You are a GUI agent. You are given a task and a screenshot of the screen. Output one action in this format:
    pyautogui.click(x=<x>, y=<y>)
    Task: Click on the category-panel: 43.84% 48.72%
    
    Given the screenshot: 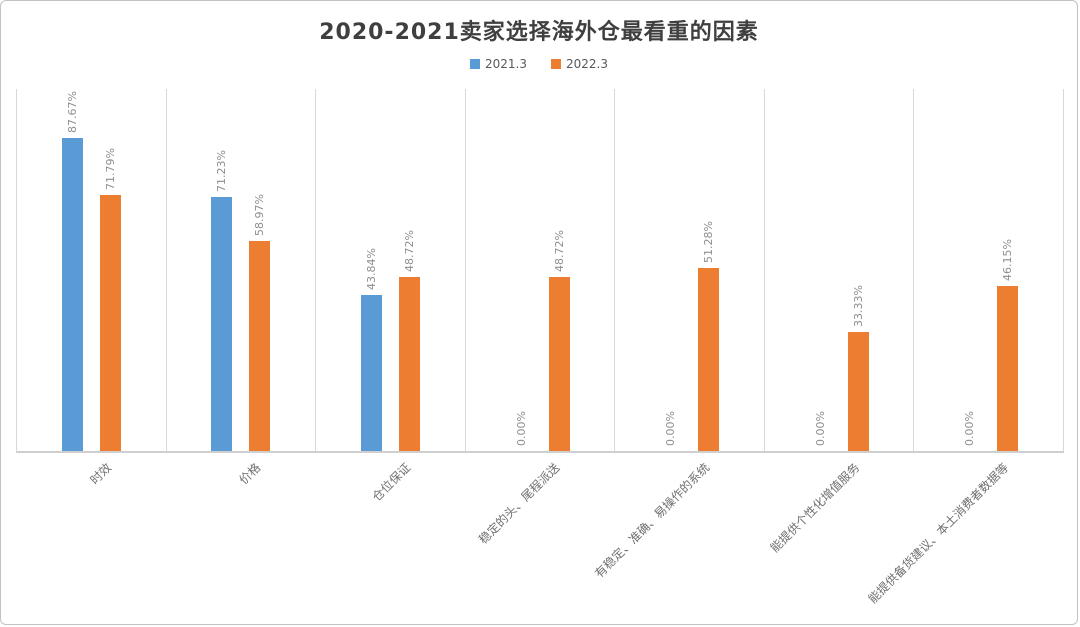 What is the action you would take?
    pyautogui.click(x=391, y=270)
    